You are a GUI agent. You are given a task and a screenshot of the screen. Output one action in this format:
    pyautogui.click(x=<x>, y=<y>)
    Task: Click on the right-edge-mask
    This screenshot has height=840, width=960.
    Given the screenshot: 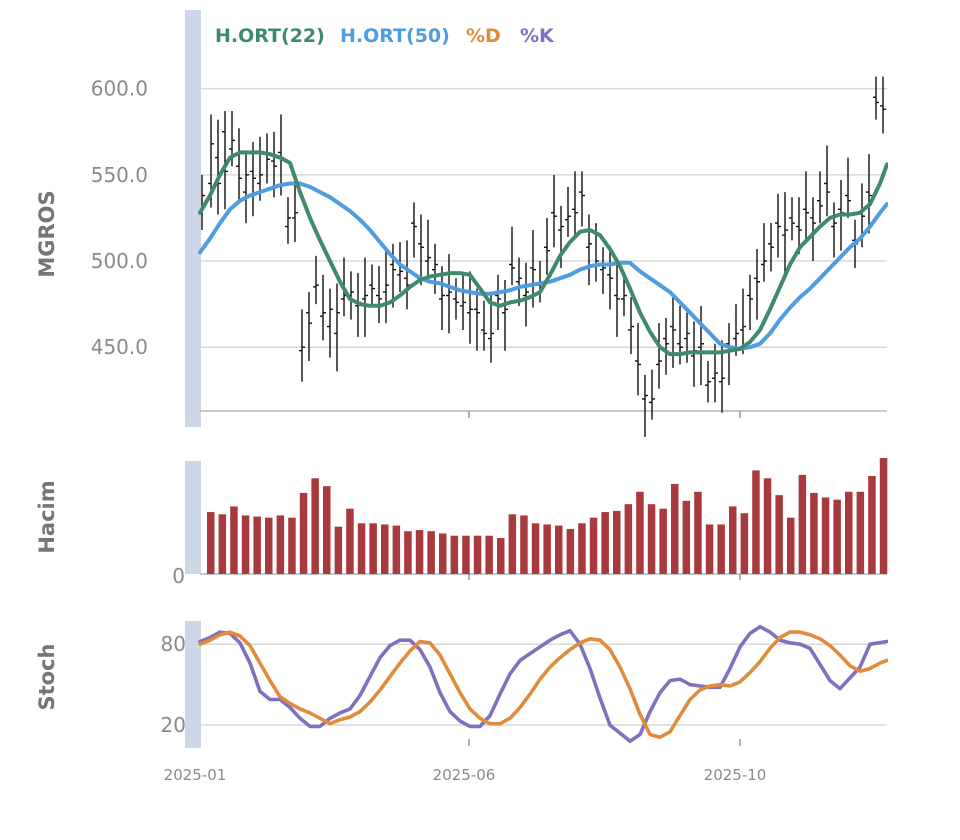 What is the action you would take?
    pyautogui.click(x=924, y=380)
    